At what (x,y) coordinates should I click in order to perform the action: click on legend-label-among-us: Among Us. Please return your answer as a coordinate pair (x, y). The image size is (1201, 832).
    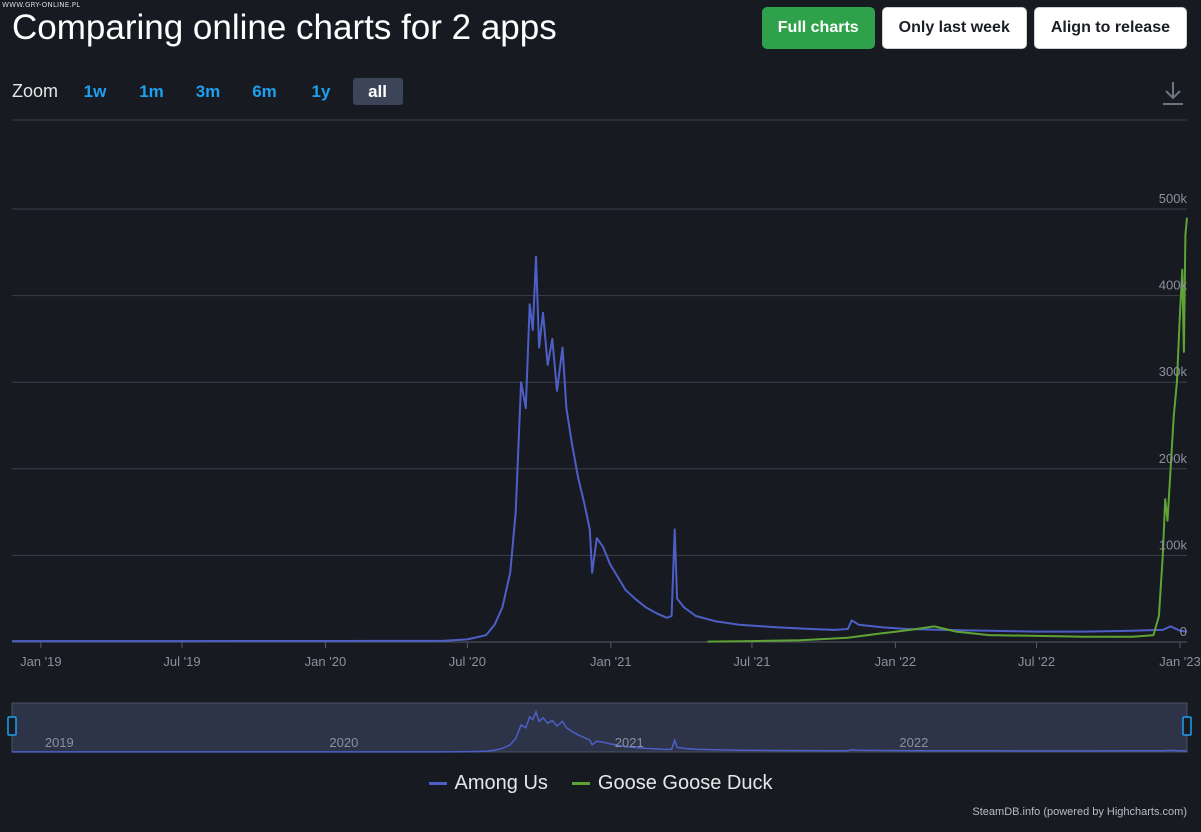
    Looking at the image, I should click on (501, 783).